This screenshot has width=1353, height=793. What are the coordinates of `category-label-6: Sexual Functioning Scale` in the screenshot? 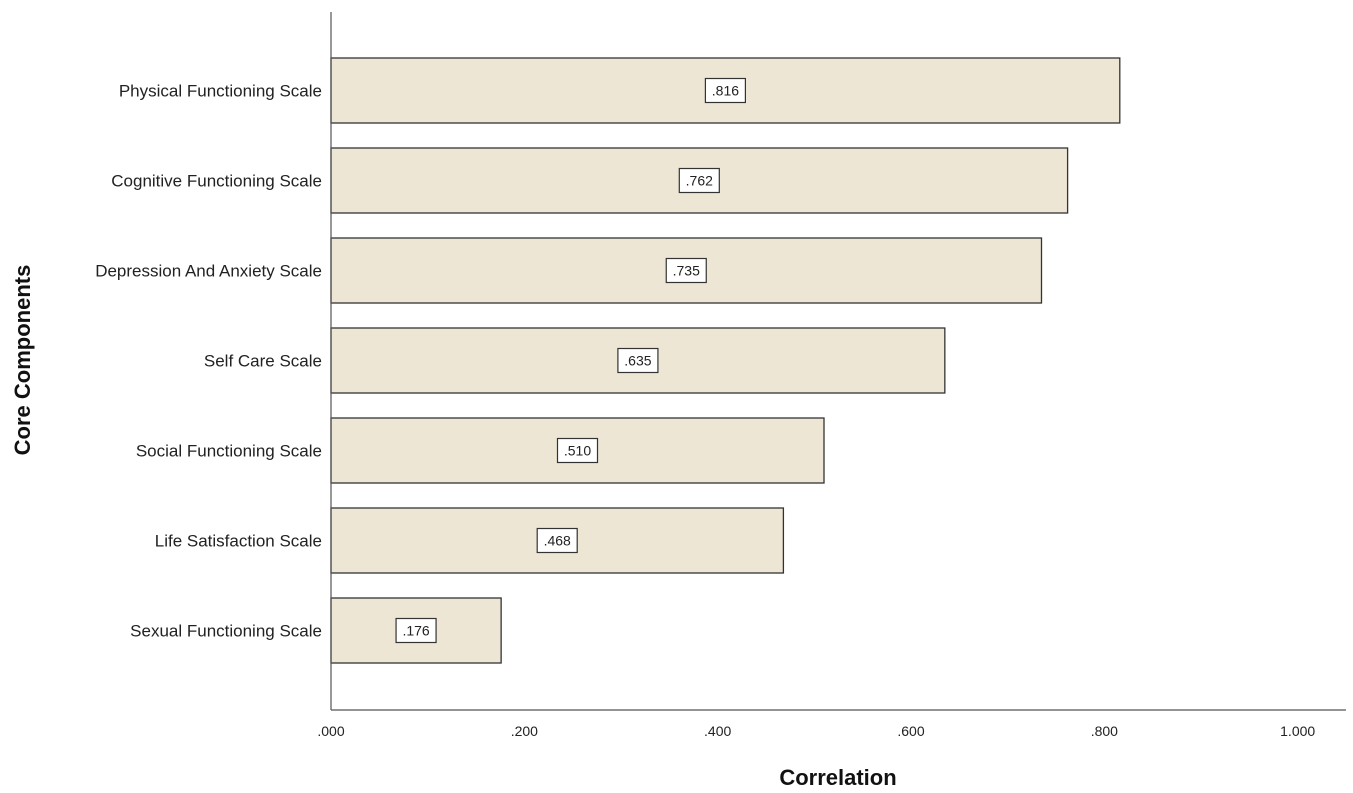 It's located at (226, 631).